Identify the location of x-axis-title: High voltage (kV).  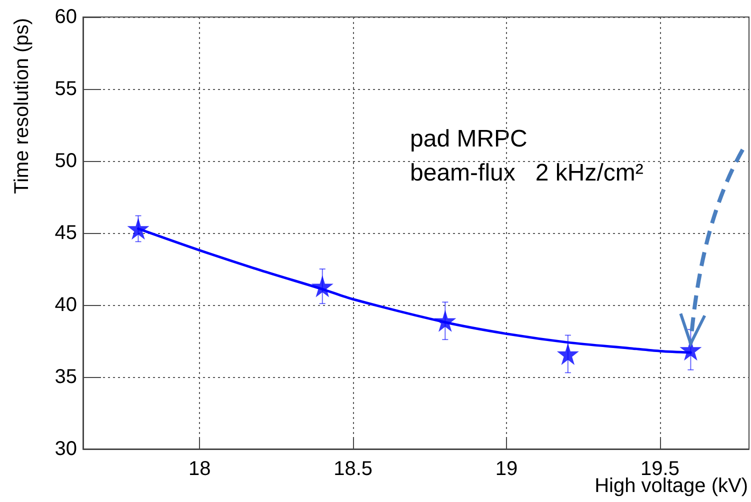
(671, 486).